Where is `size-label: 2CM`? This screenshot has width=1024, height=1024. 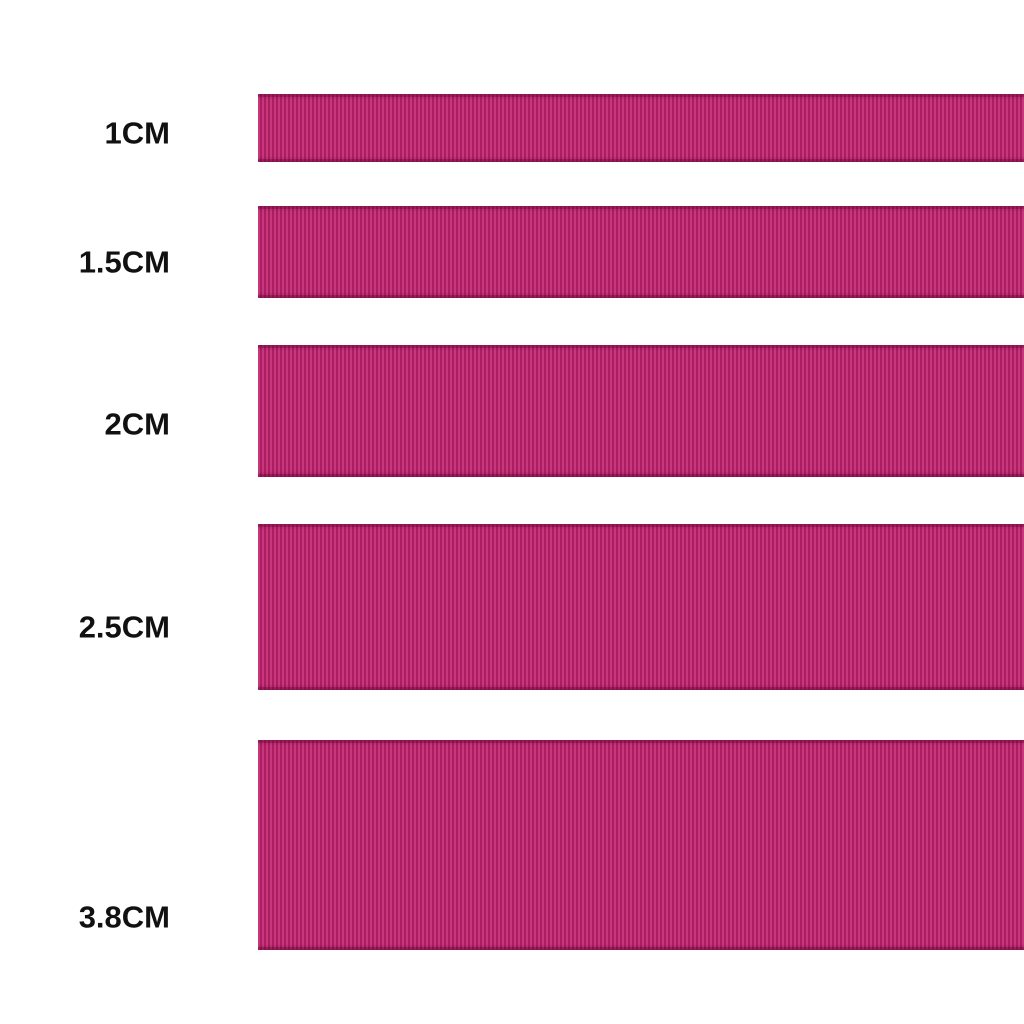
size-label: 2CM is located at coordinates (137, 424).